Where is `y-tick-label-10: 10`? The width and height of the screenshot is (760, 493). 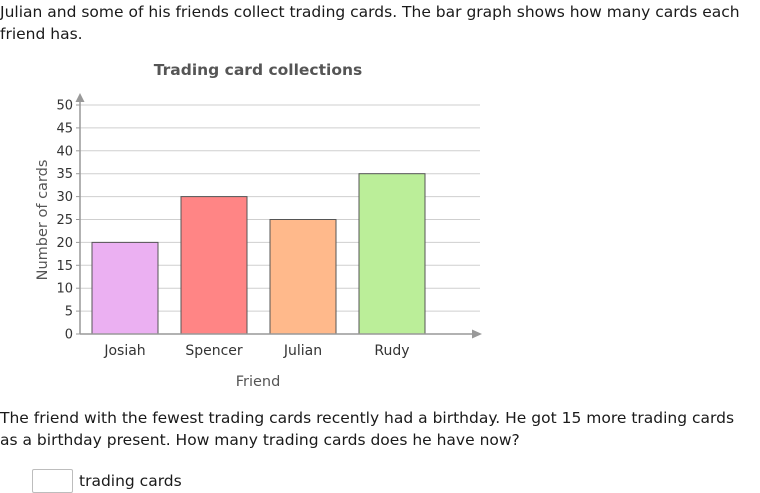 y-tick-label-10: 10 is located at coordinates (64, 289).